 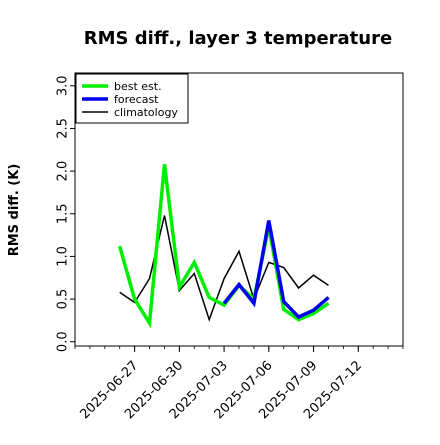 What do you see at coordinates (63, 171) in the screenshot?
I see `y-tick-label: 2.0` at bounding box center [63, 171].